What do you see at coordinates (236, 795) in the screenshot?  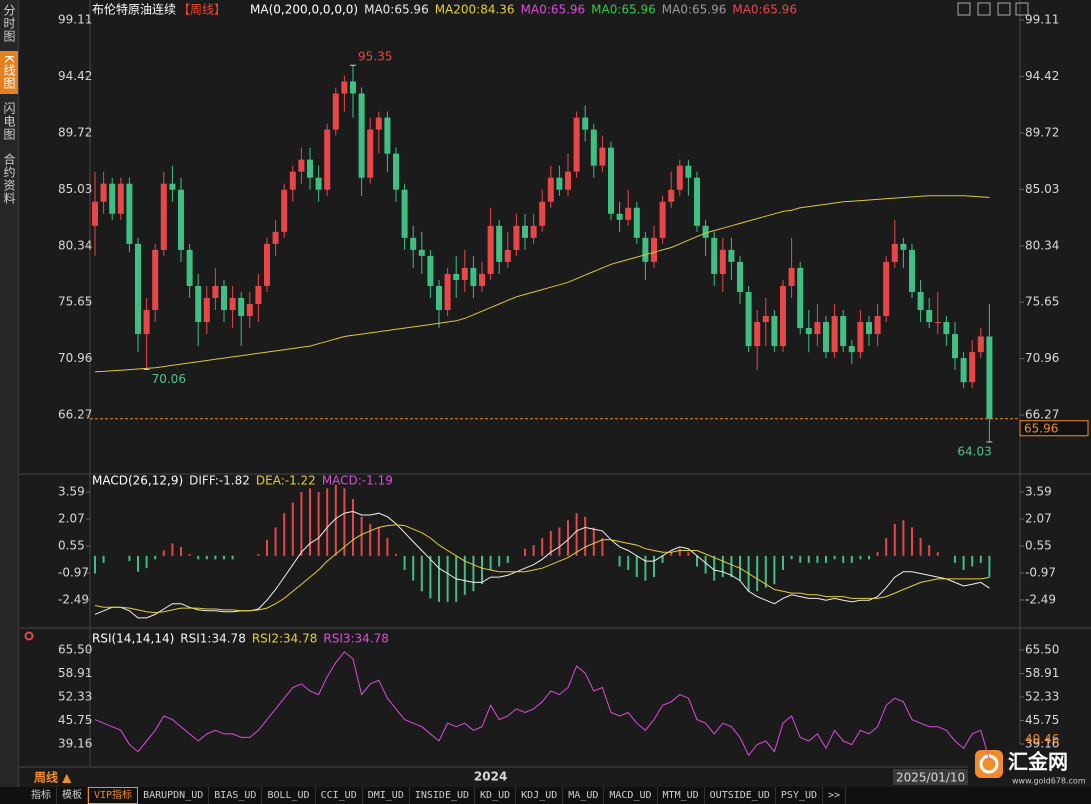 I see `toolbar-tab: BIAS_UD` at bounding box center [236, 795].